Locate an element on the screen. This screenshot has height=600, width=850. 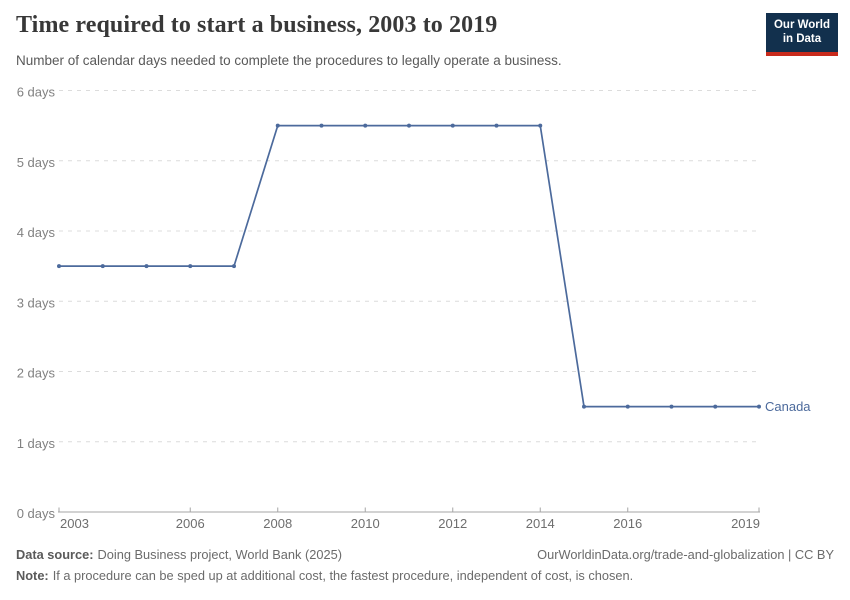
y-tick-label: 4 days is located at coordinates (36, 232).